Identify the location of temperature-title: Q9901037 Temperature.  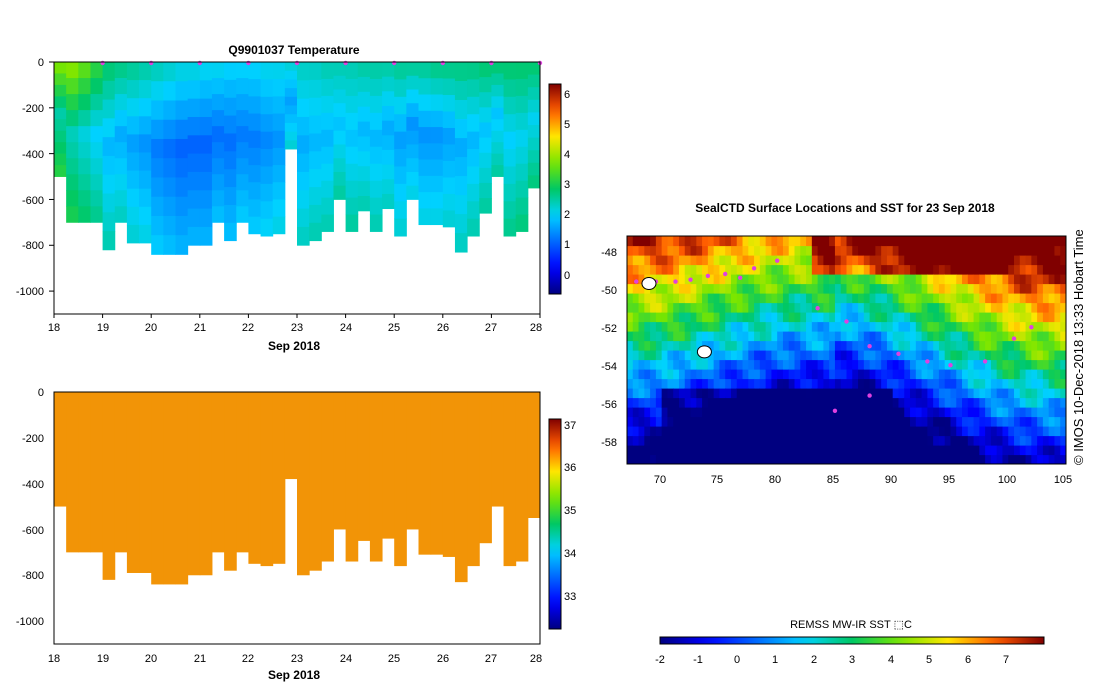
(294, 50).